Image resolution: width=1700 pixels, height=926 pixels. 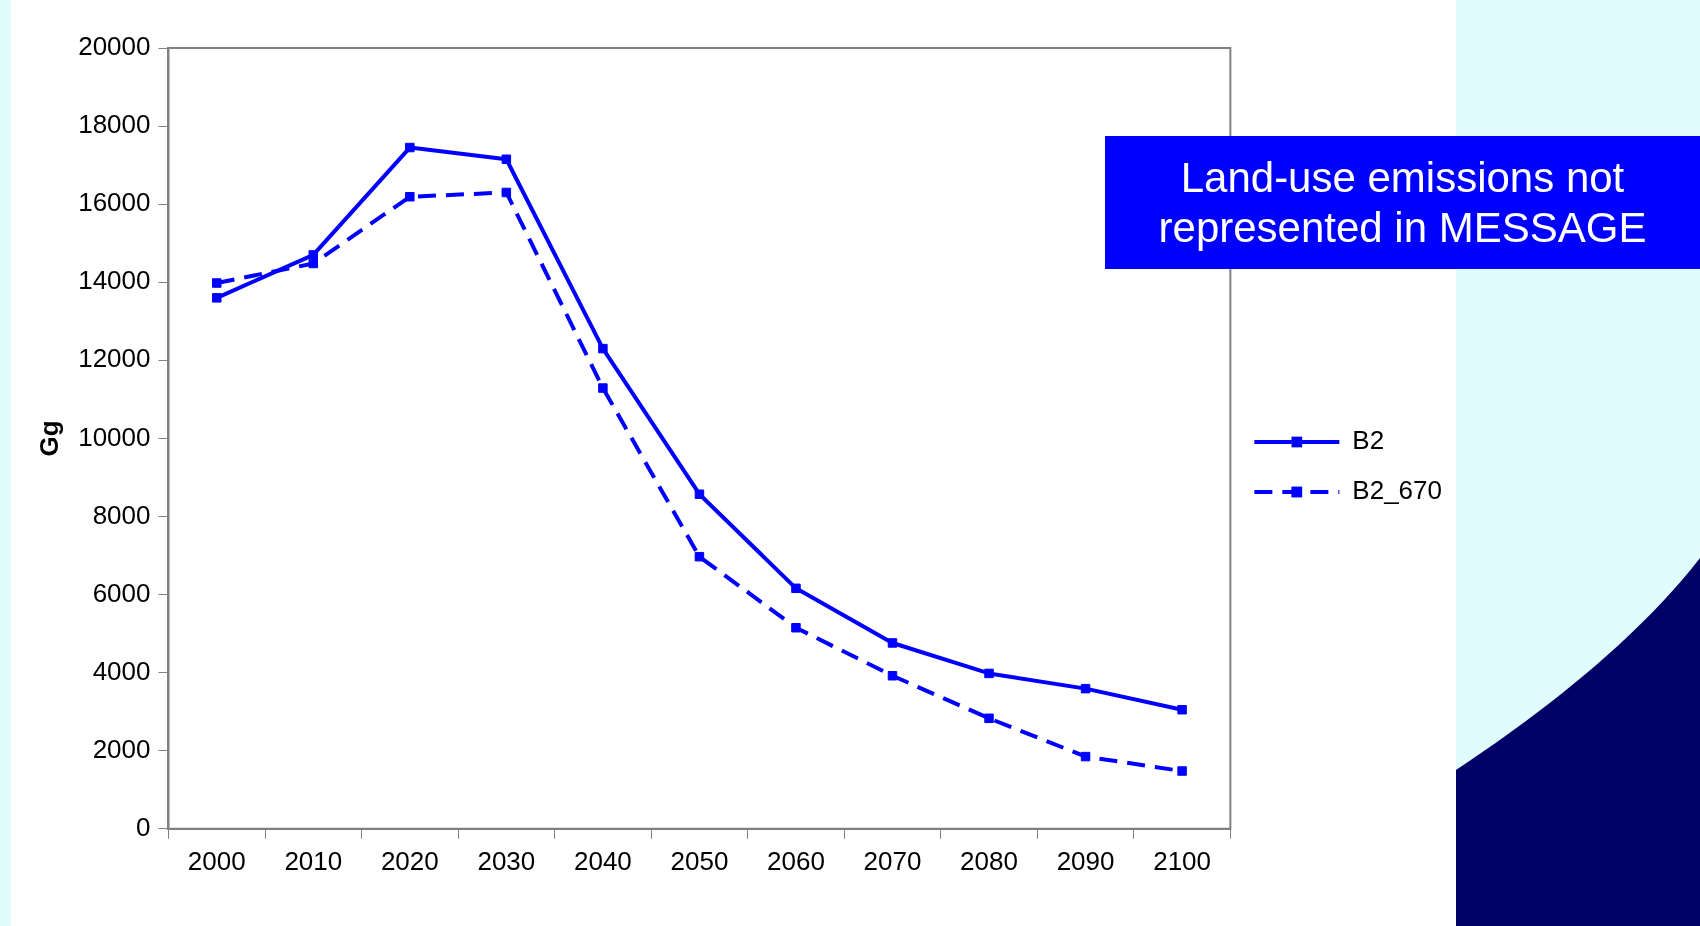 I want to click on y-tick-label: 4000, so click(x=121, y=670).